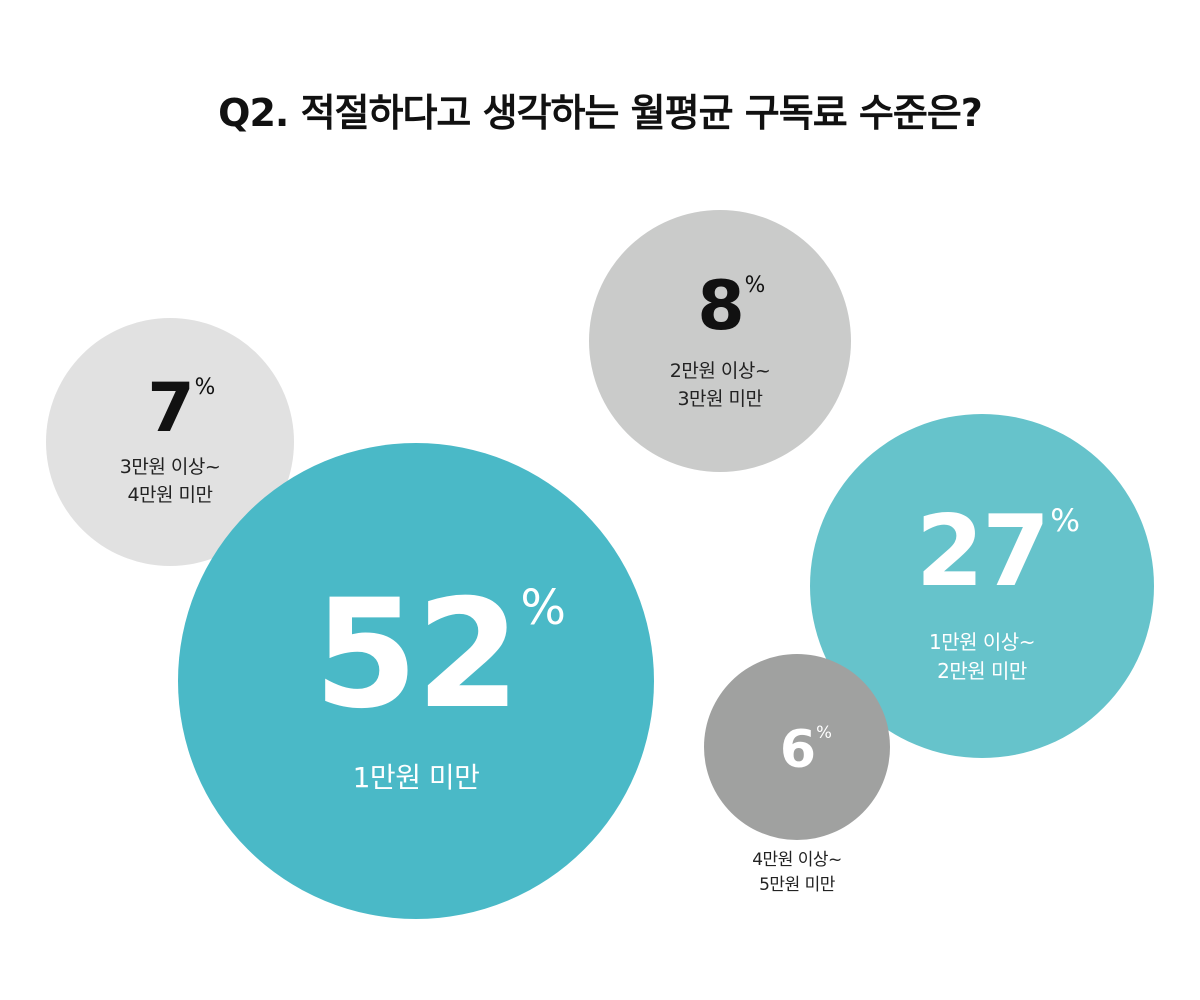 The image size is (1200, 1000). I want to click on bubble-value-wrap-1: 52%, so click(439, 655).